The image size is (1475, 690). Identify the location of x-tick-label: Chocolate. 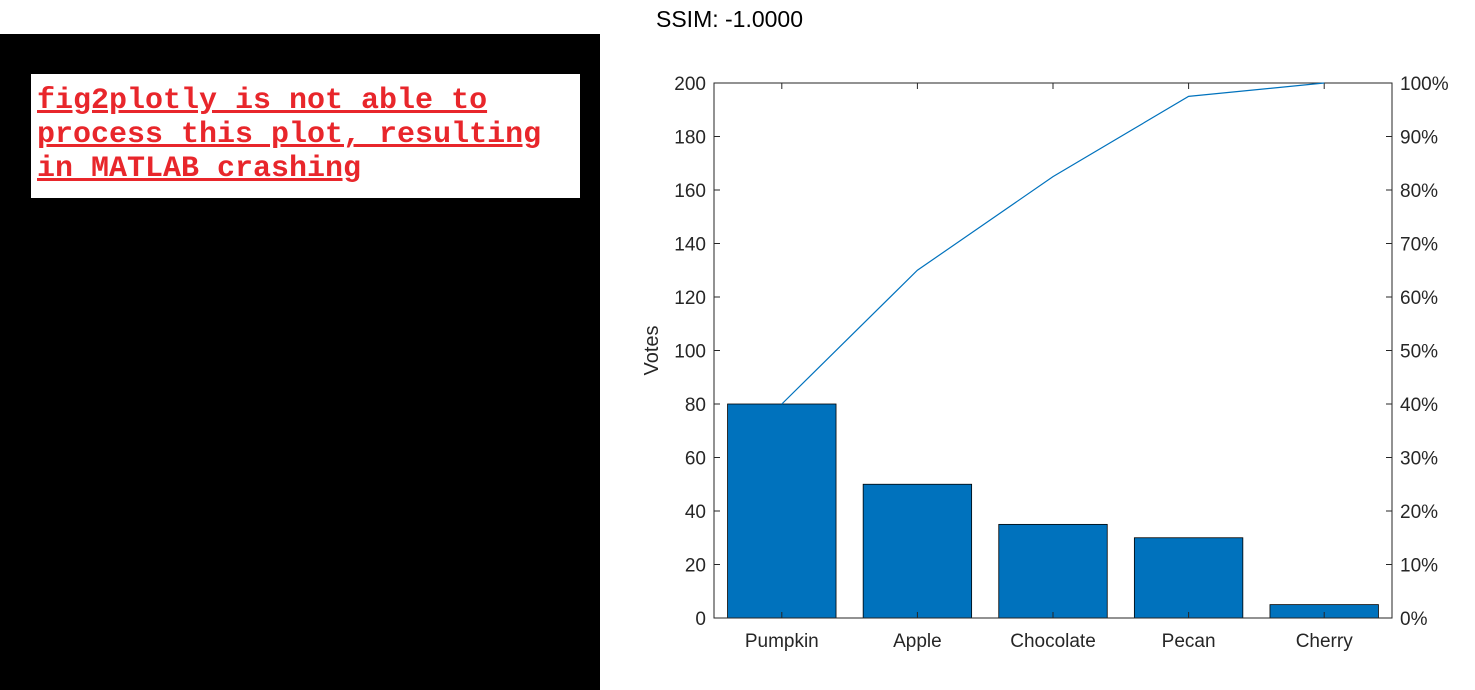
(1053, 641).